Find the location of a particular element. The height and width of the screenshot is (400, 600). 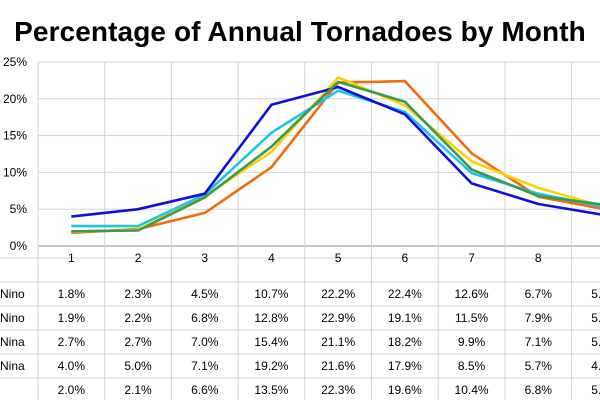

table-cell: 19.6% is located at coordinates (405, 390).